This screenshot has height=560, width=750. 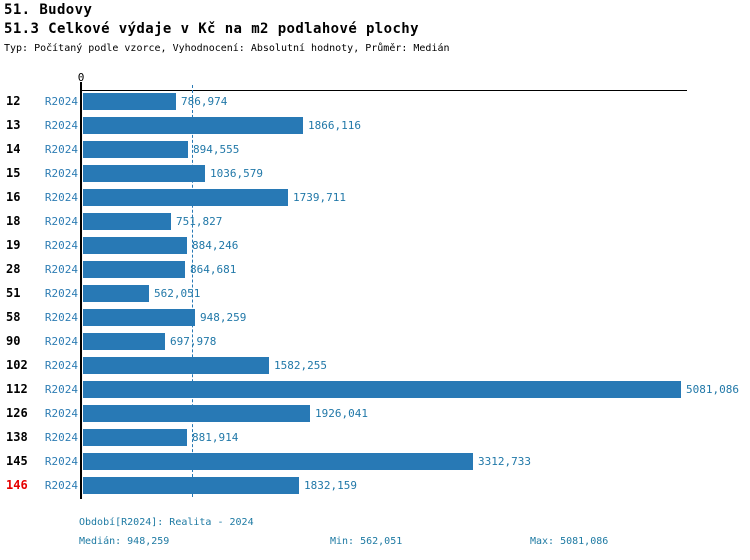 What do you see at coordinates (712, 389) in the screenshot?
I see `row-value-label: 5081,086` at bounding box center [712, 389].